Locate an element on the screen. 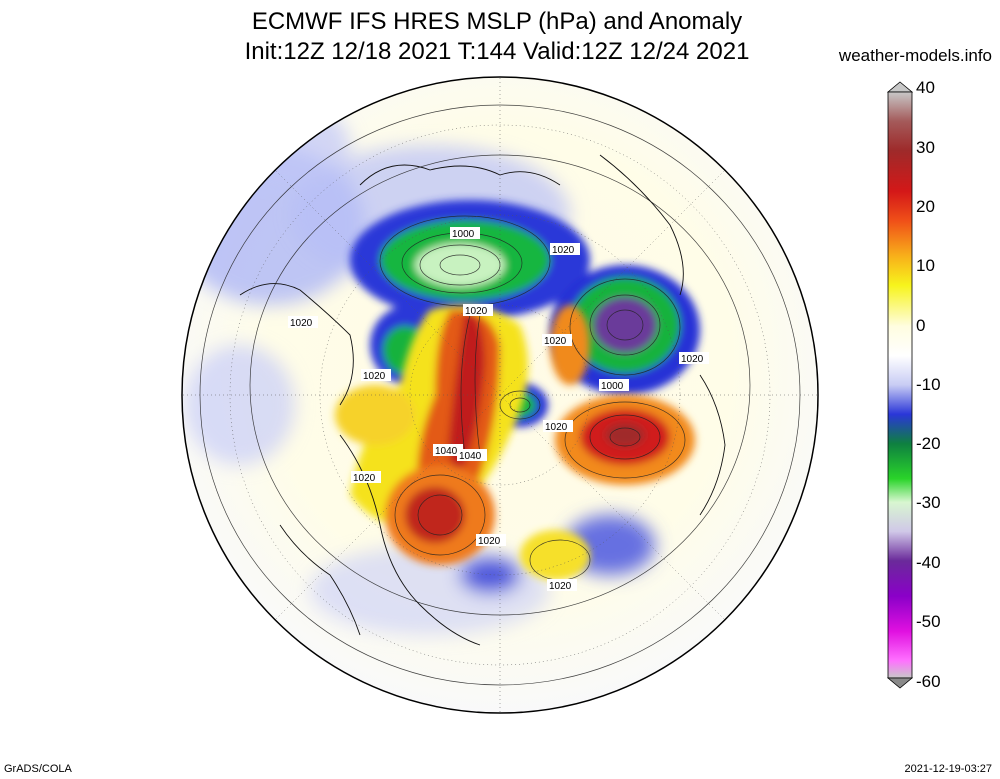 This screenshot has width=1000, height=779. colorbar-tick: 0 is located at coordinates (921, 325).